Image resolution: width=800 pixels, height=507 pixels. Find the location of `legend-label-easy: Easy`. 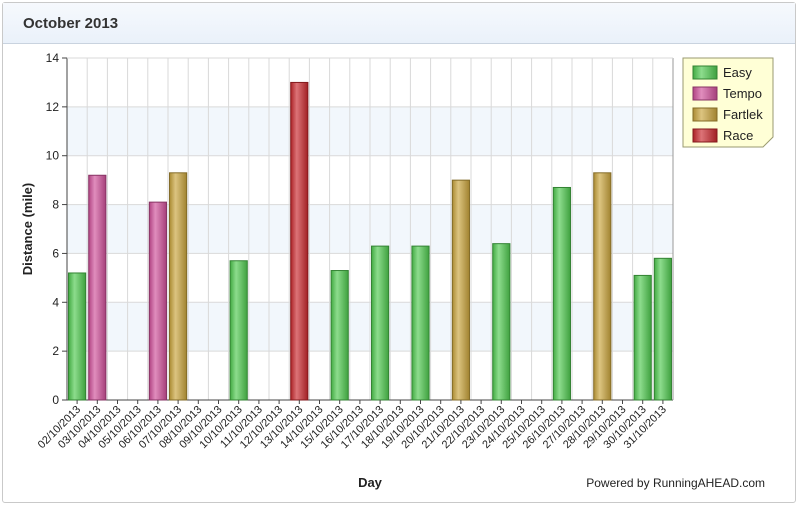

legend-label-easy: Easy is located at coordinates (737, 72).